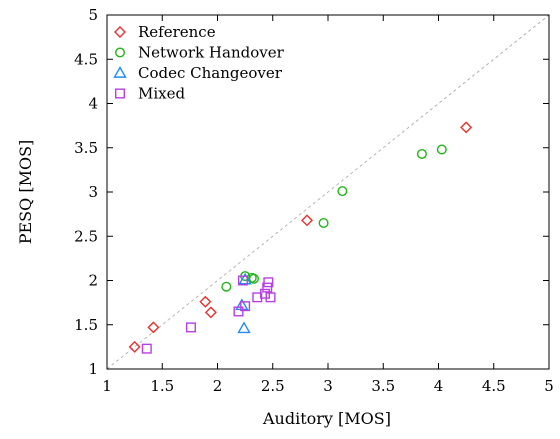  Describe the element at coordinates (326, 418) in the screenshot. I see `x-axis-title: Auditory [MOS]` at that location.